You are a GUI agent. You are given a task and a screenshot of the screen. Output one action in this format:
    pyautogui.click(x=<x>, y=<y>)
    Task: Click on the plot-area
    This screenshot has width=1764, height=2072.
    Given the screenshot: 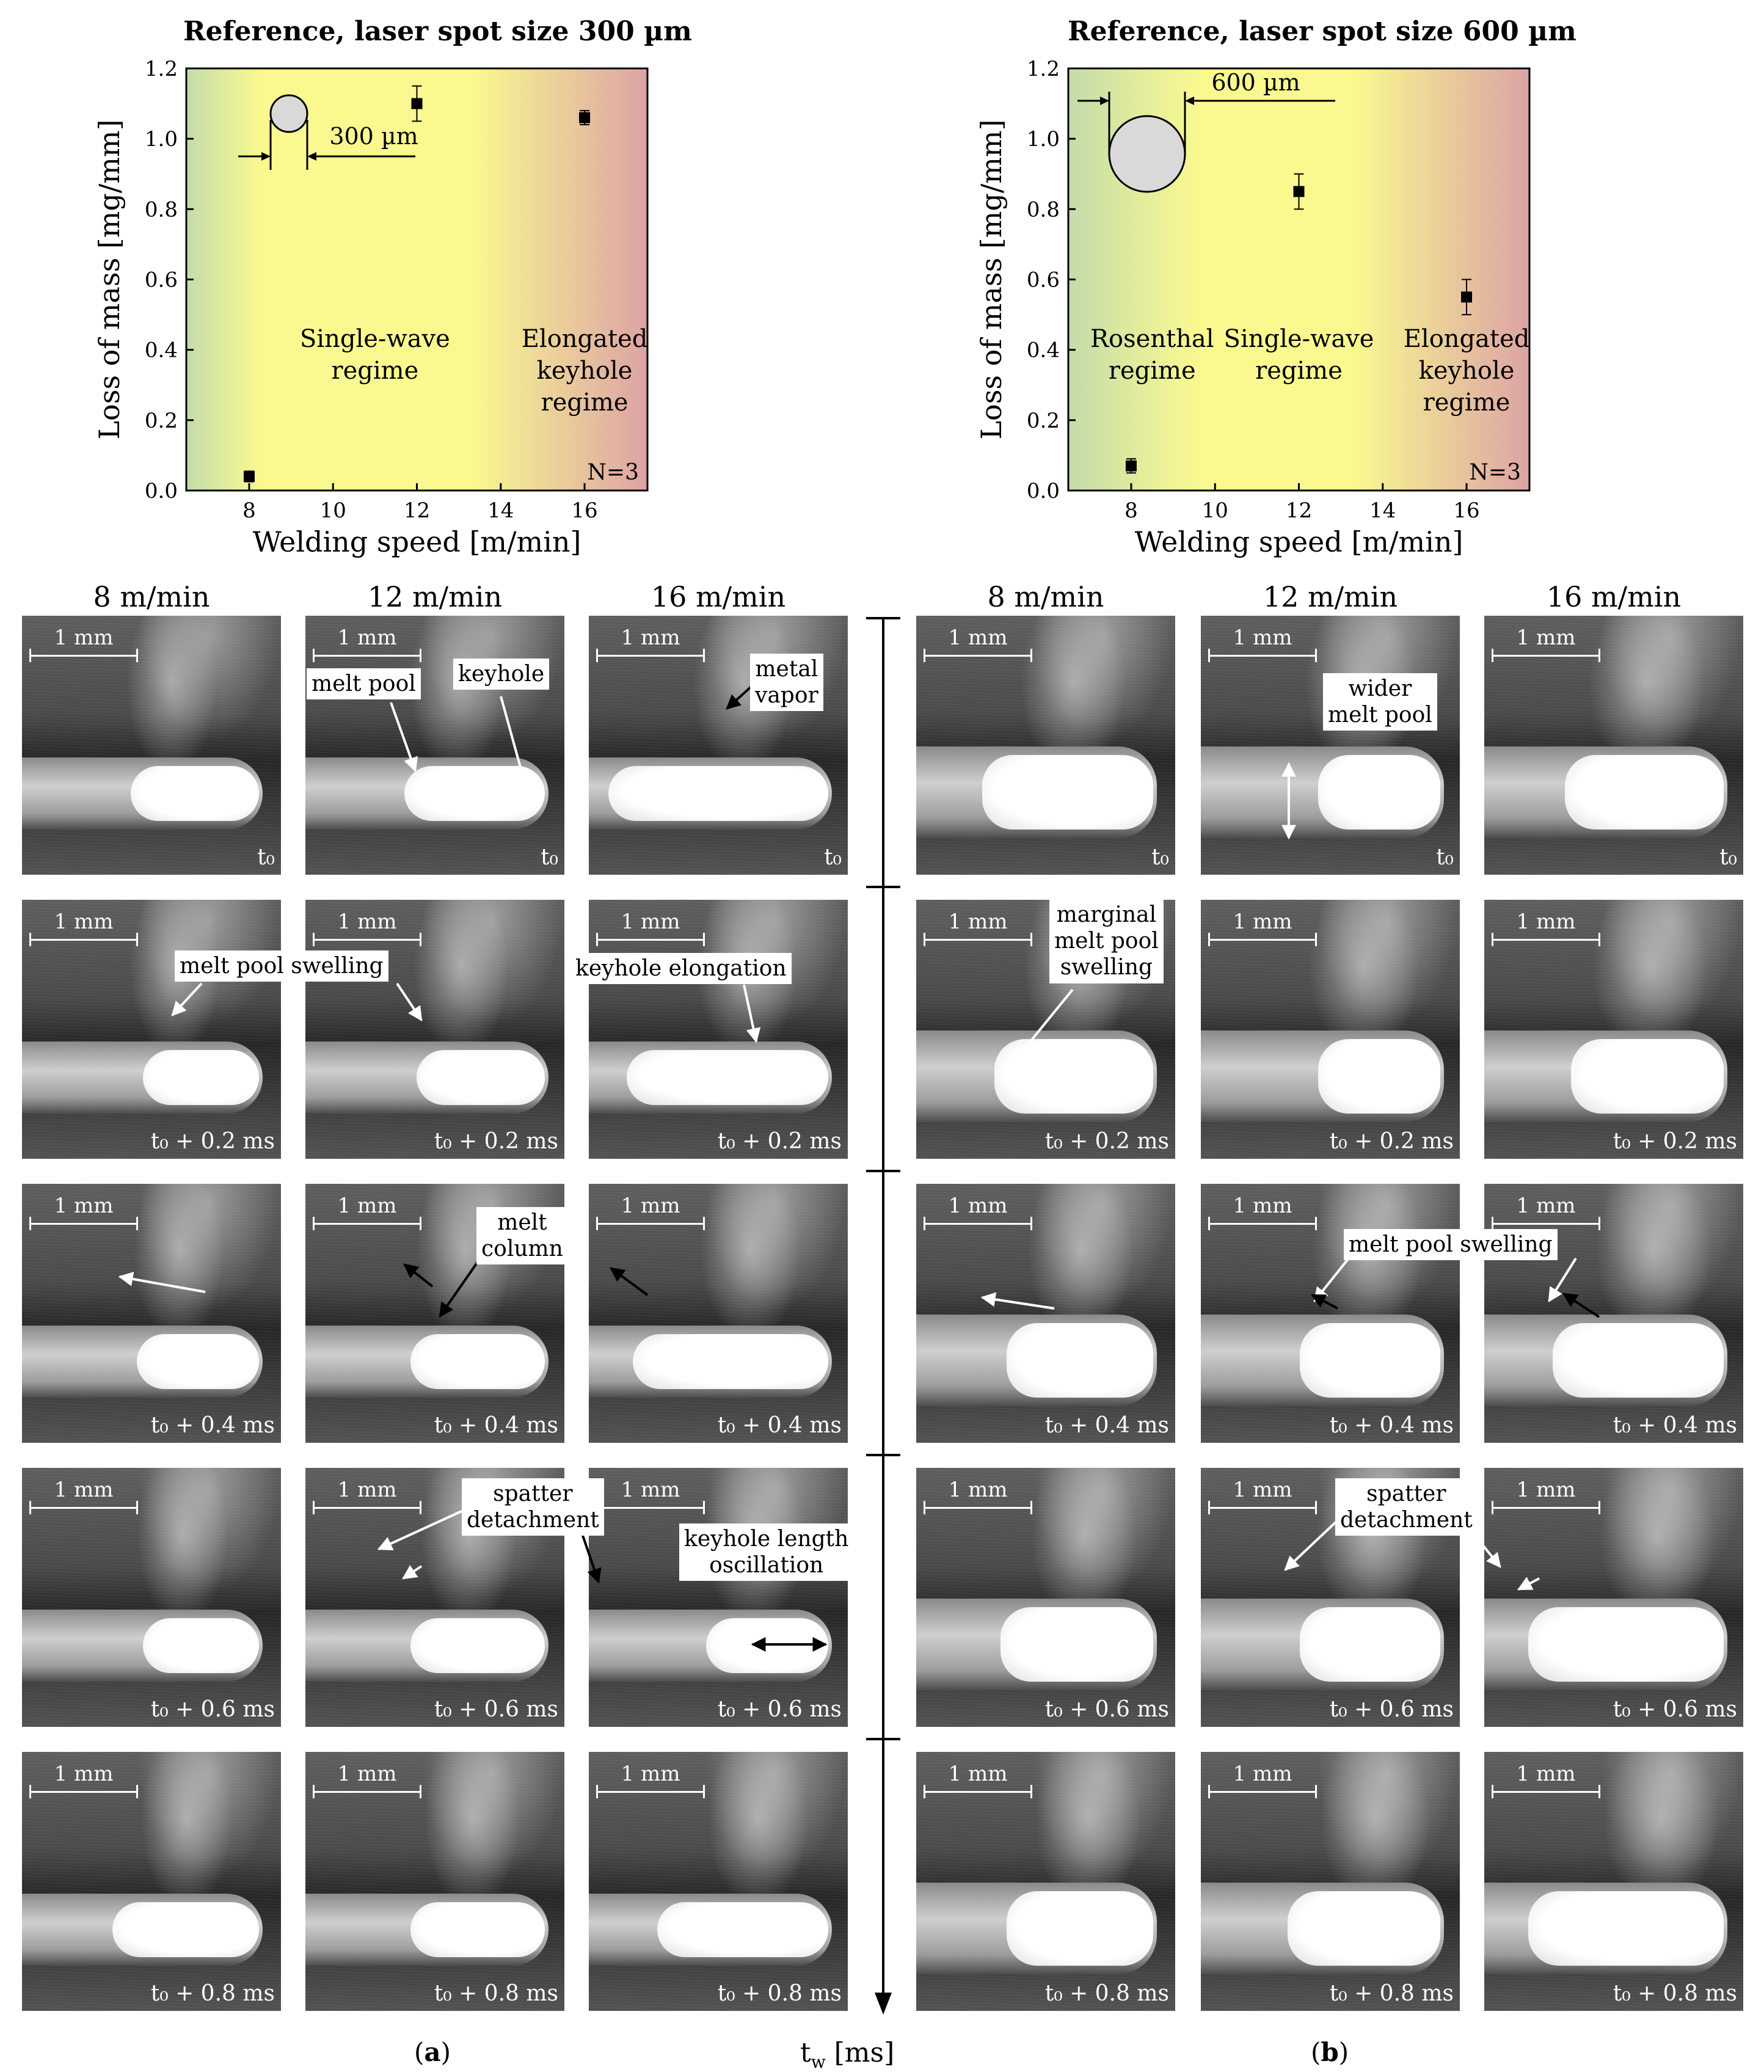 What is the action you would take?
    pyautogui.click(x=417, y=279)
    